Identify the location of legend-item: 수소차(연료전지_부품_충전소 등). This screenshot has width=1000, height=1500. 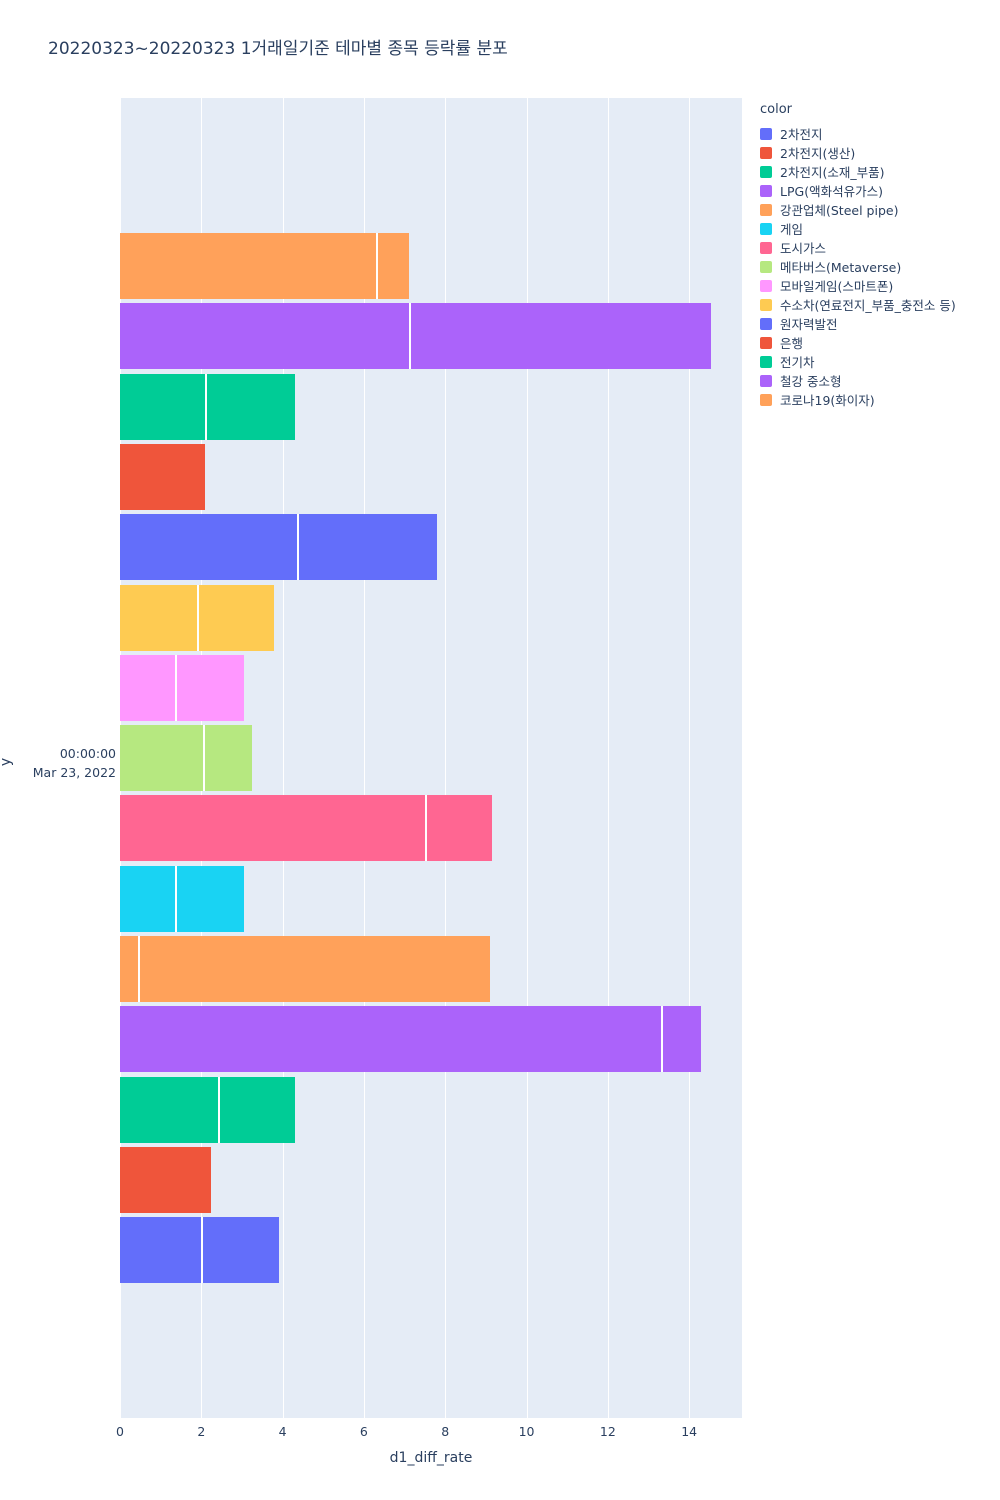
(876, 304).